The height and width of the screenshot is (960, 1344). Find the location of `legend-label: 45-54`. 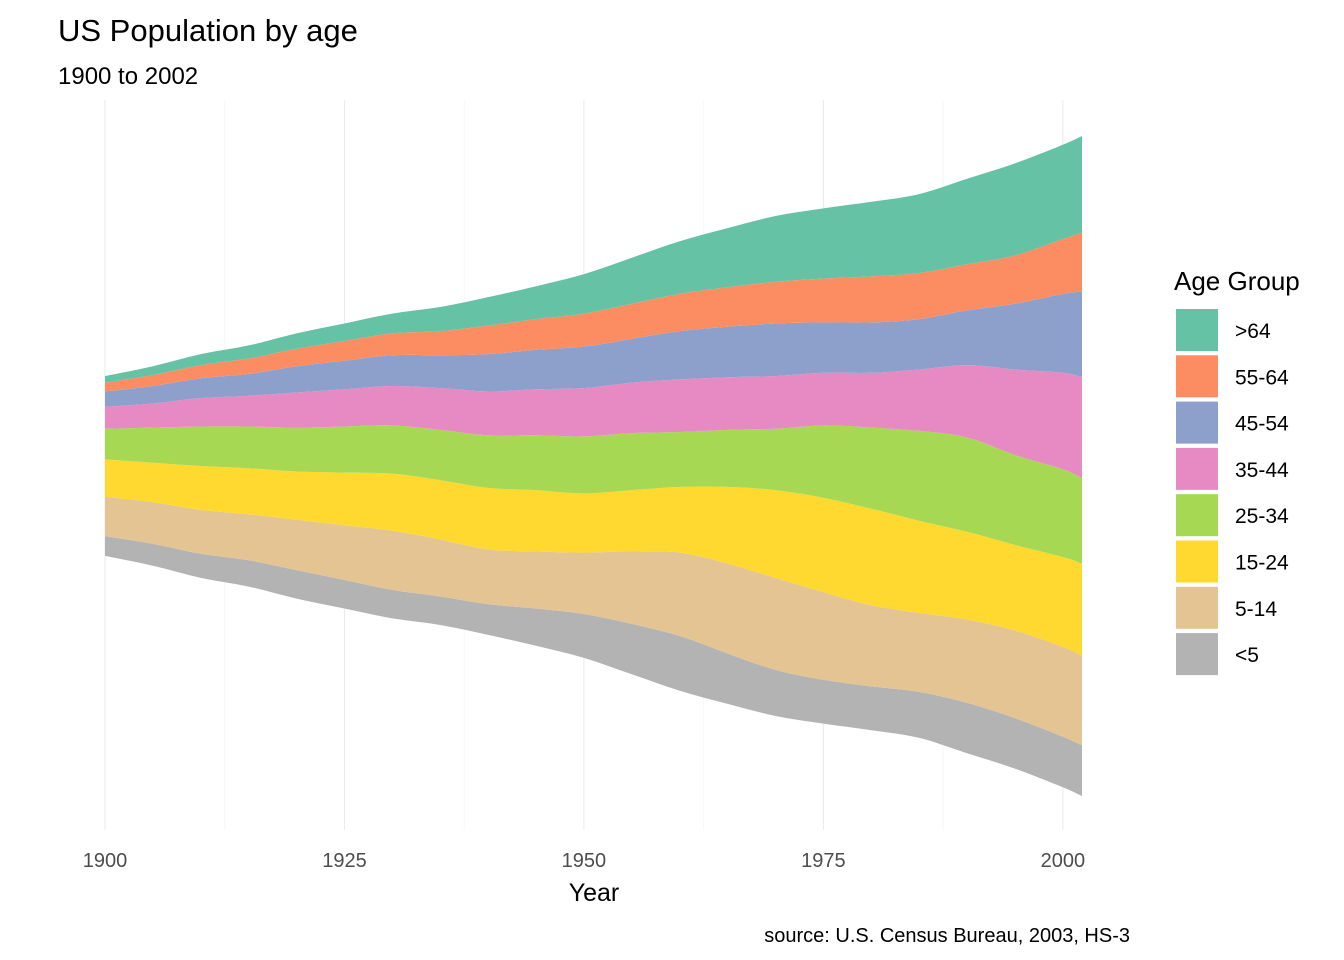

legend-label: 45-54 is located at coordinates (1262, 424).